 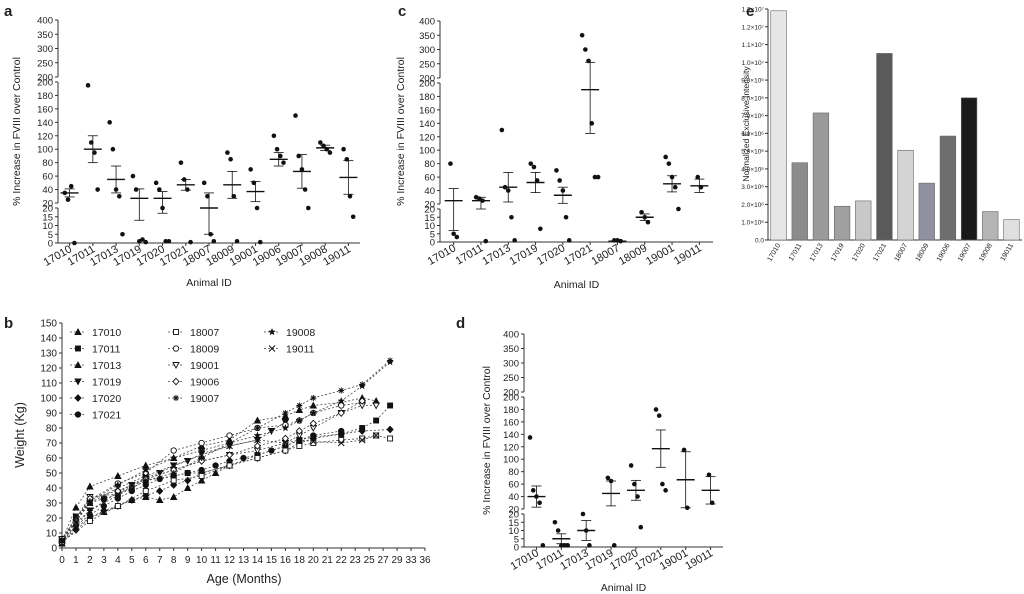 I want to click on panel-letter-e: e, so click(x=750, y=11).